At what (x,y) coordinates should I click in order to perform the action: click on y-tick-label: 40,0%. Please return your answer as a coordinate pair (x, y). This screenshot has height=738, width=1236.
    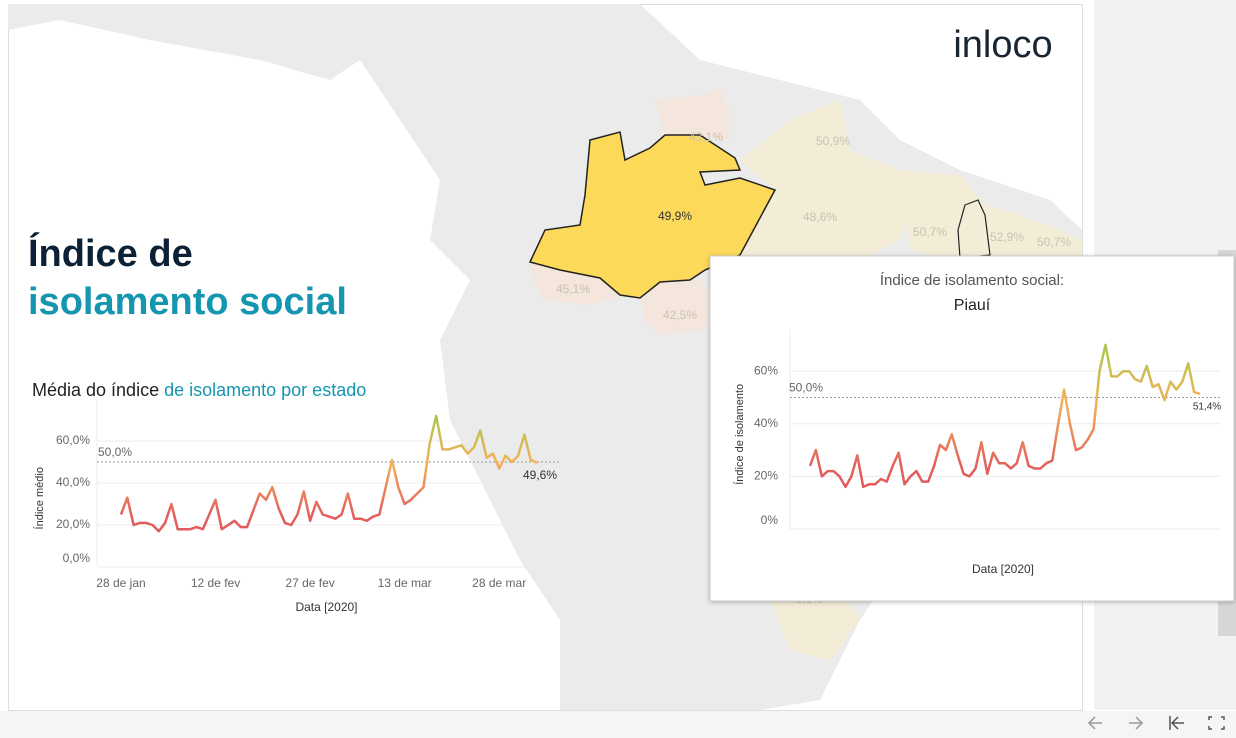
    Looking at the image, I should click on (73, 482).